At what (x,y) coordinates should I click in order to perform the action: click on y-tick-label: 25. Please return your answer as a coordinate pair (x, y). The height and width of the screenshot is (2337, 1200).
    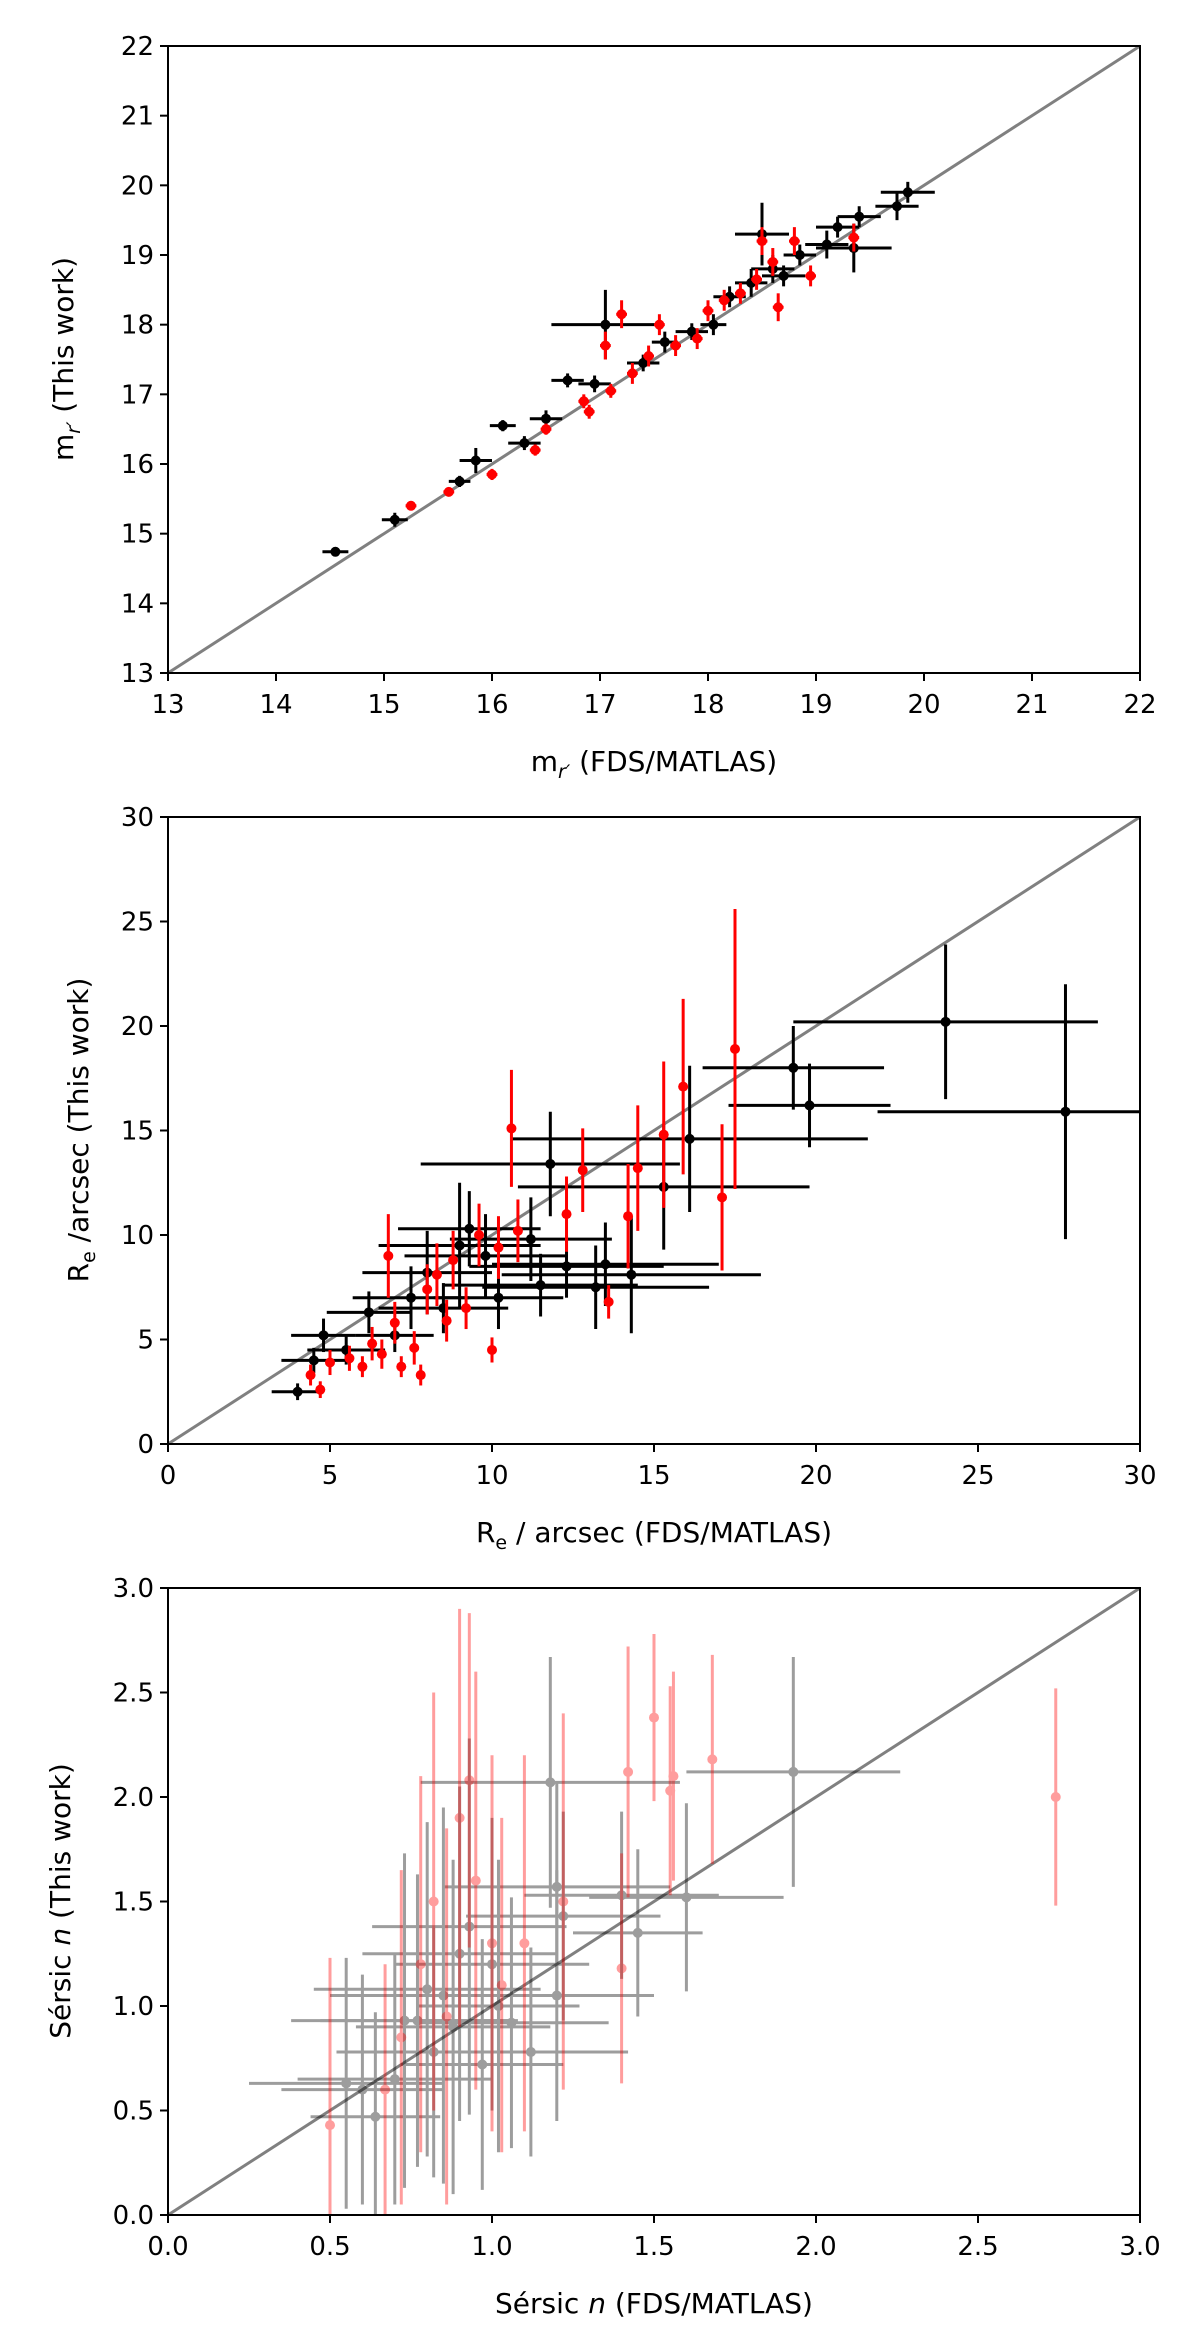
    Looking at the image, I should click on (137, 923).